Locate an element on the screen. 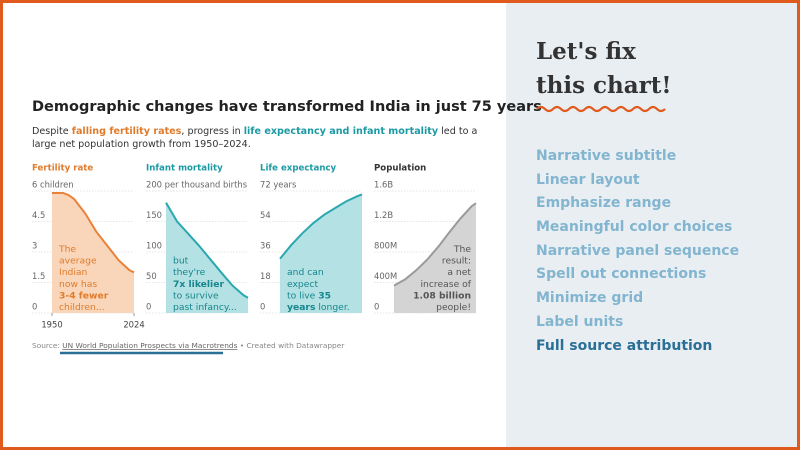 The image size is (800, 450). y-tick-label: 100 is located at coordinates (154, 246).